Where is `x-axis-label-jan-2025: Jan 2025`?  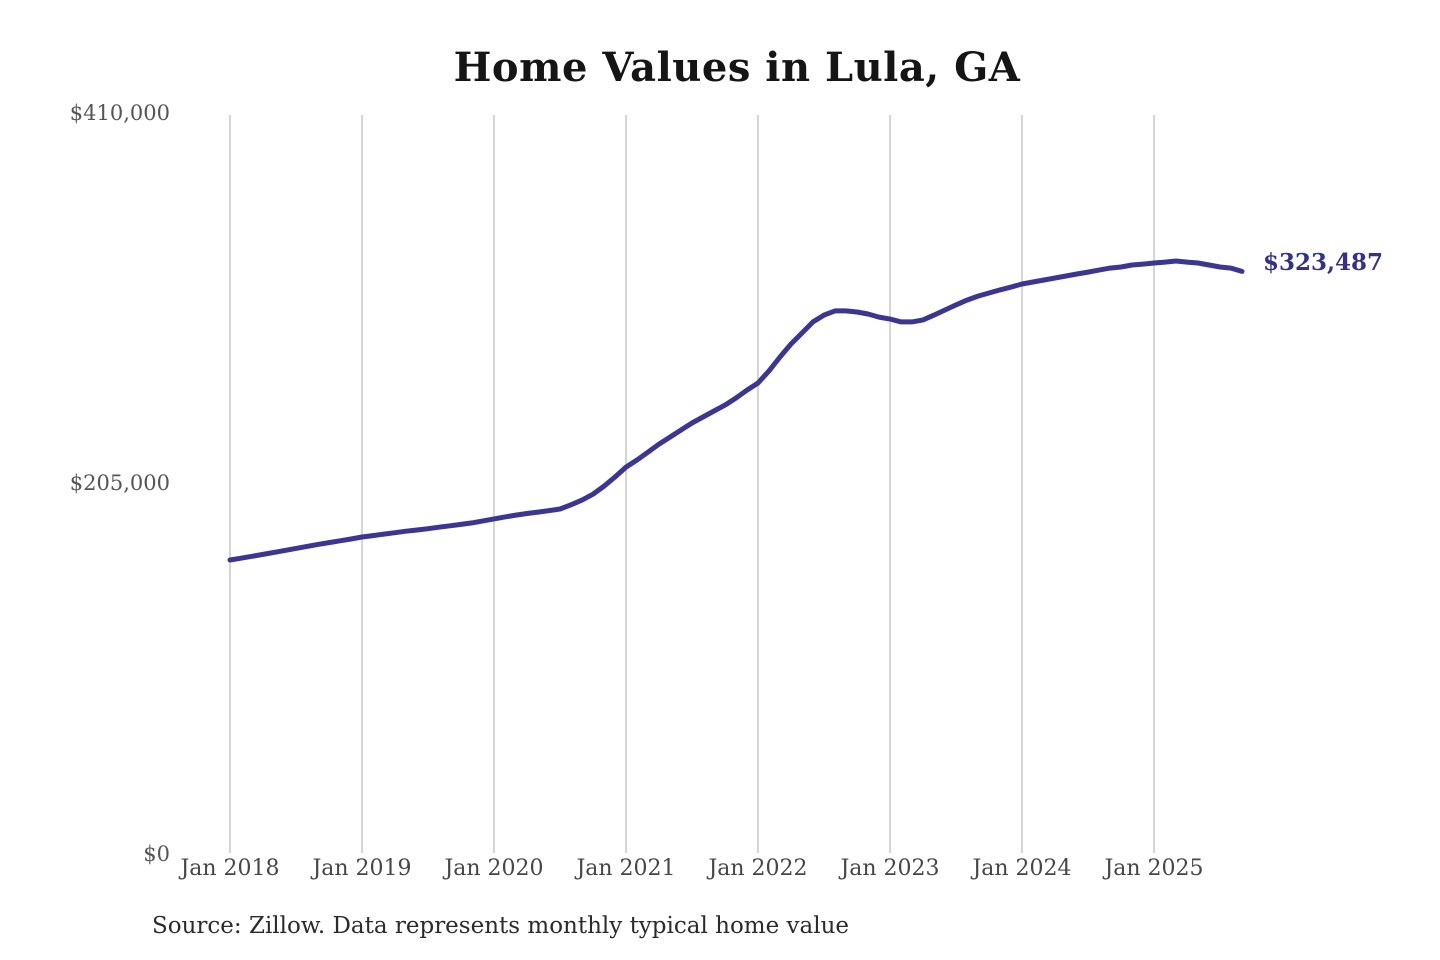
x-axis-label-jan-2025: Jan 2025 is located at coordinates (1154, 868).